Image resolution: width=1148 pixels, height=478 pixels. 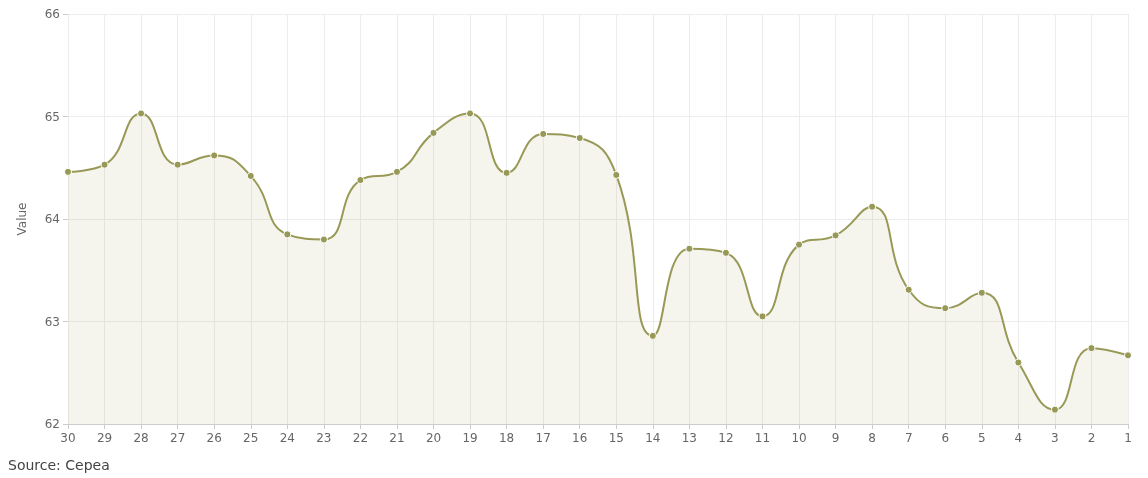 I want to click on x-tick-label: 11, so click(x=762, y=438).